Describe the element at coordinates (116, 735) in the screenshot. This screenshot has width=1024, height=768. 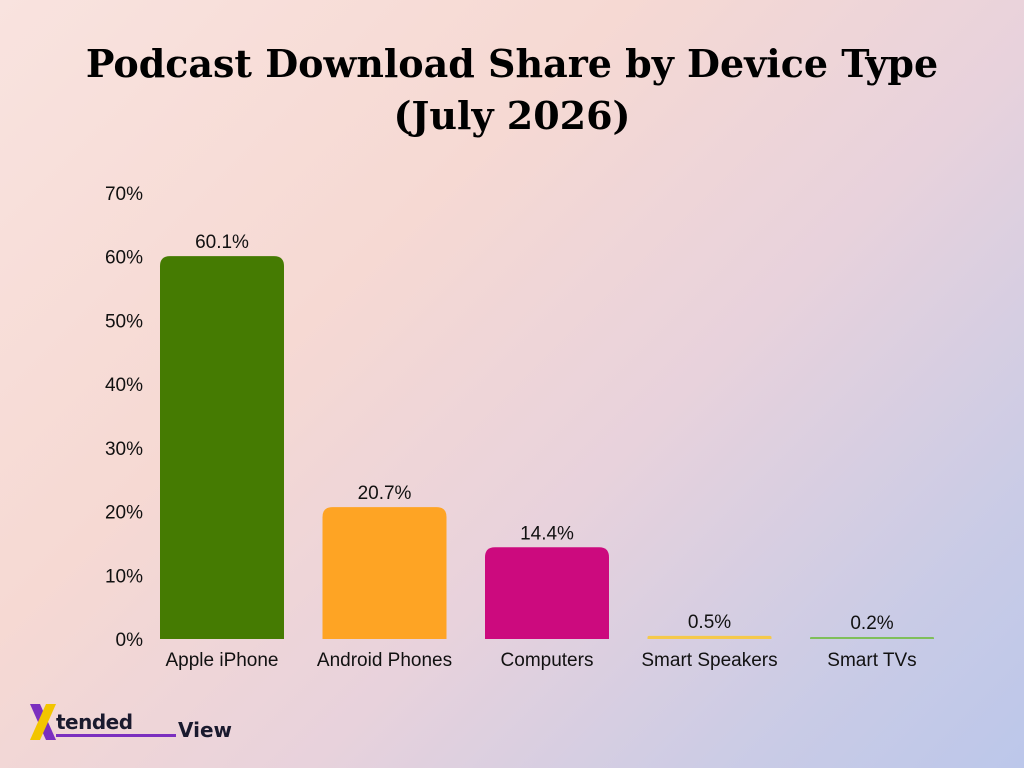
I see `logo-underline` at that location.